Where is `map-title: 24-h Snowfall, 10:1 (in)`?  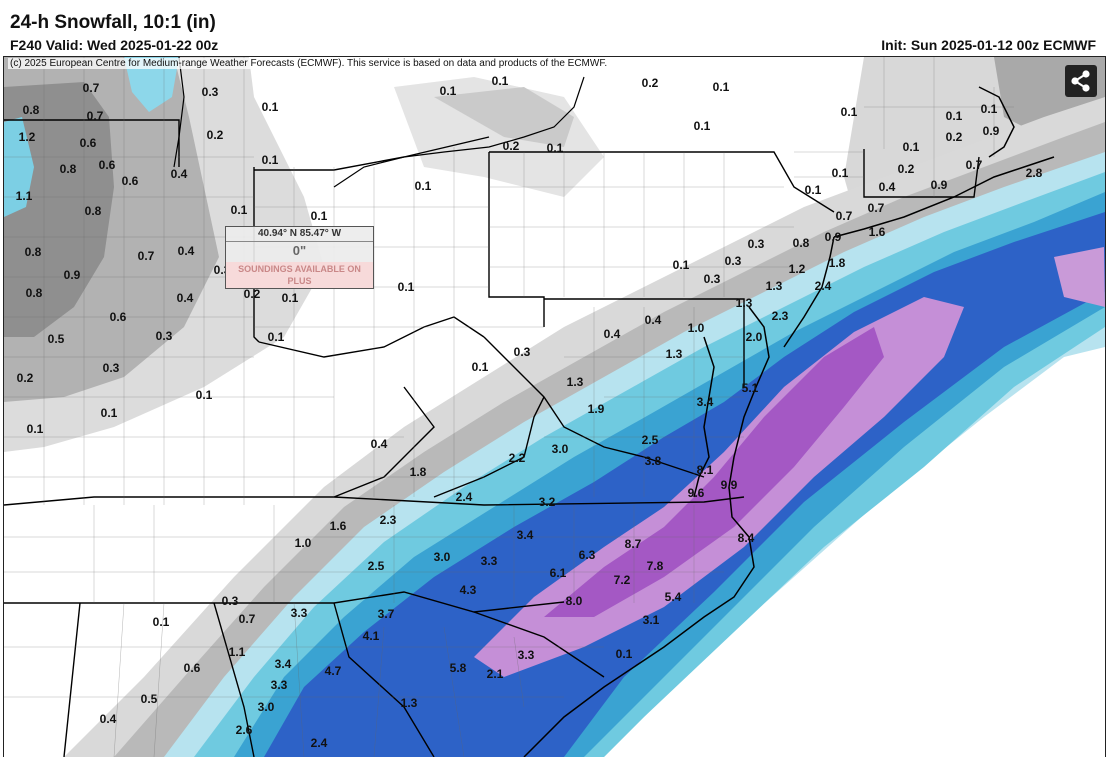 map-title: 24-h Snowfall, 10:1 (in) is located at coordinates (113, 22).